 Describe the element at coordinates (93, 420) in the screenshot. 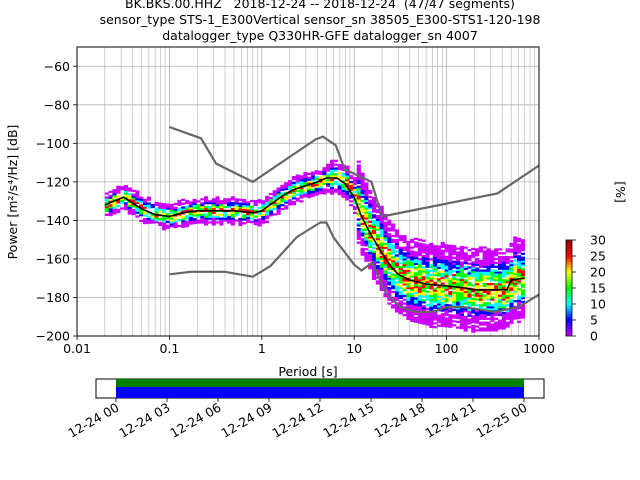

I see `timeline-tick-label: 12-24 00` at that location.